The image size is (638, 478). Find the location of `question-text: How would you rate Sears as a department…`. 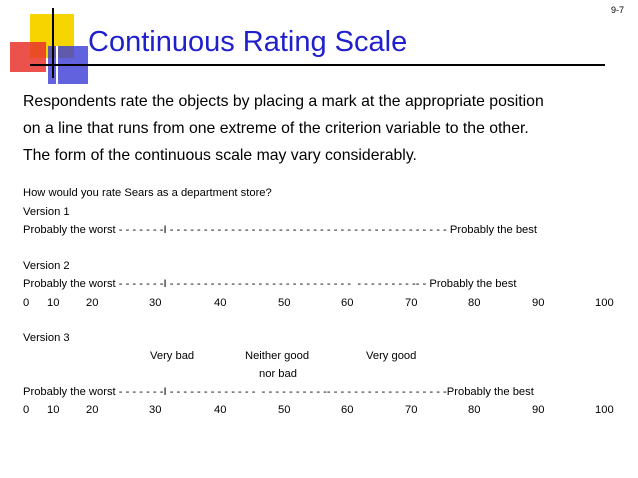

question-text: How would you rate Sears as a department… is located at coordinates (147, 193).